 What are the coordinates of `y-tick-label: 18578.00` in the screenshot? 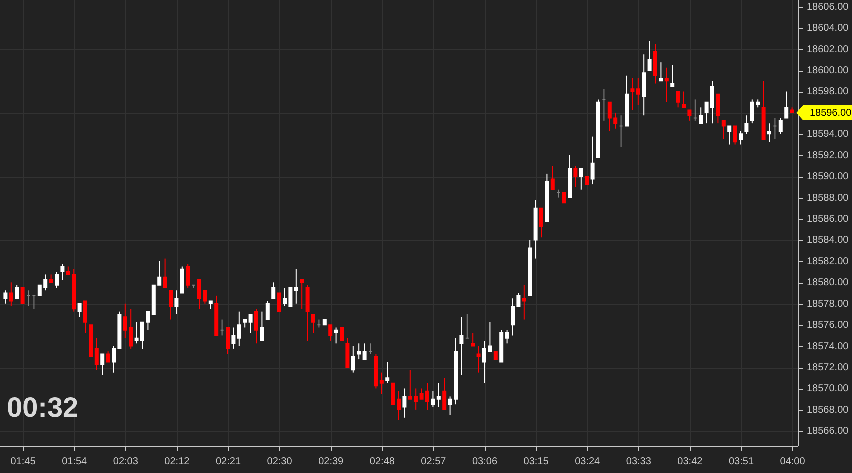 It's located at (828, 304).